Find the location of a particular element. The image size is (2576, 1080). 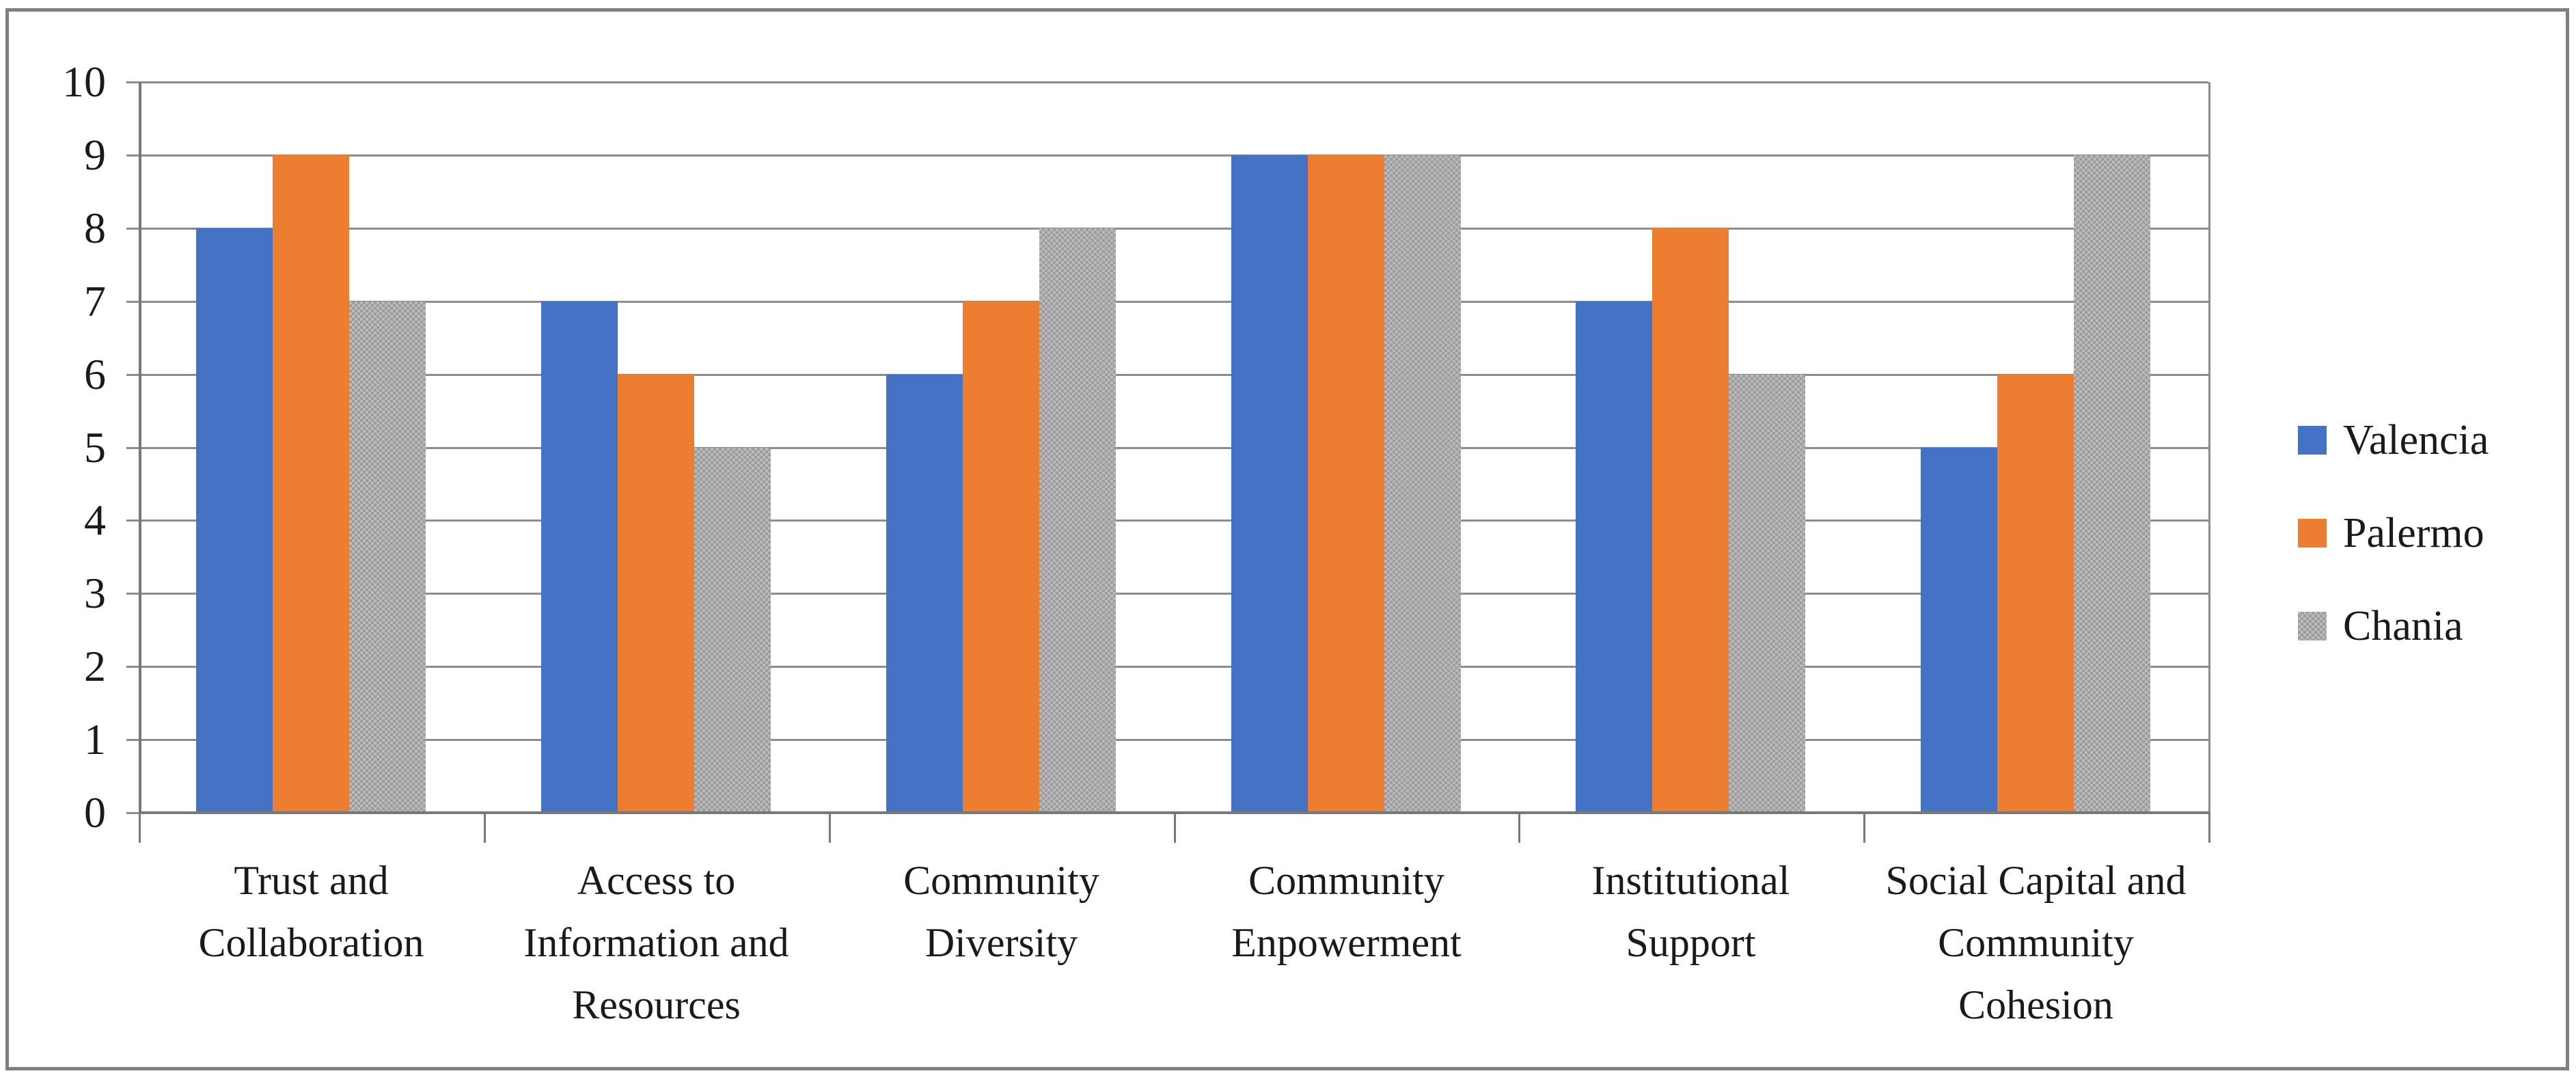

legend-item-valencia: Valencia is located at coordinates (2393, 440).